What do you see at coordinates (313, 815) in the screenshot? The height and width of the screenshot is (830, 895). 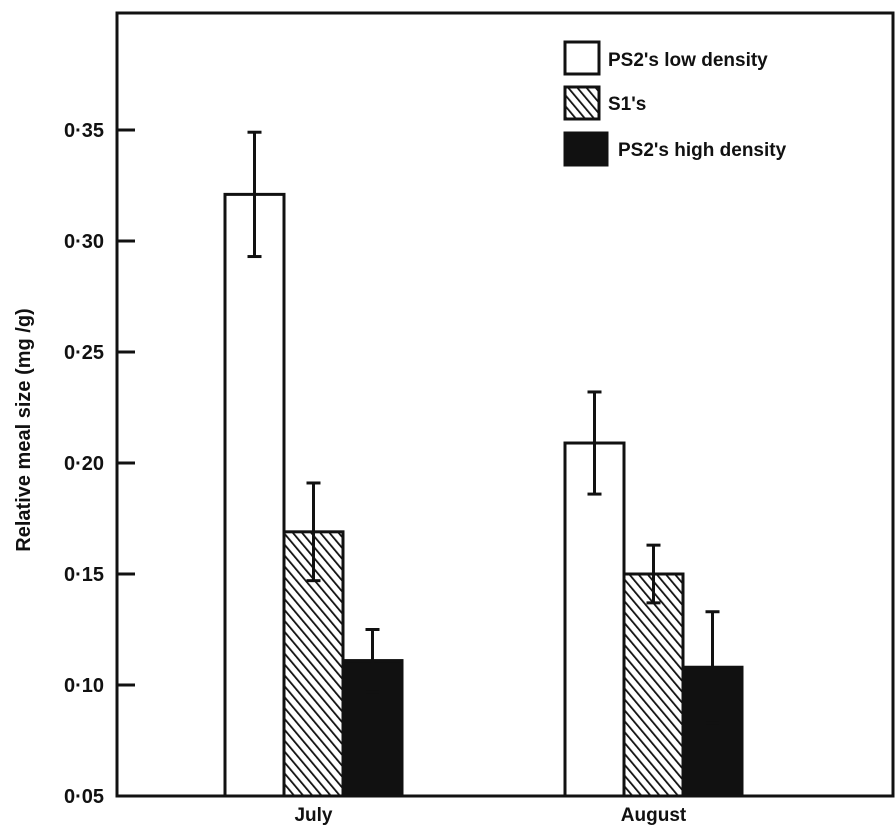 I see `x-category-label: July` at bounding box center [313, 815].